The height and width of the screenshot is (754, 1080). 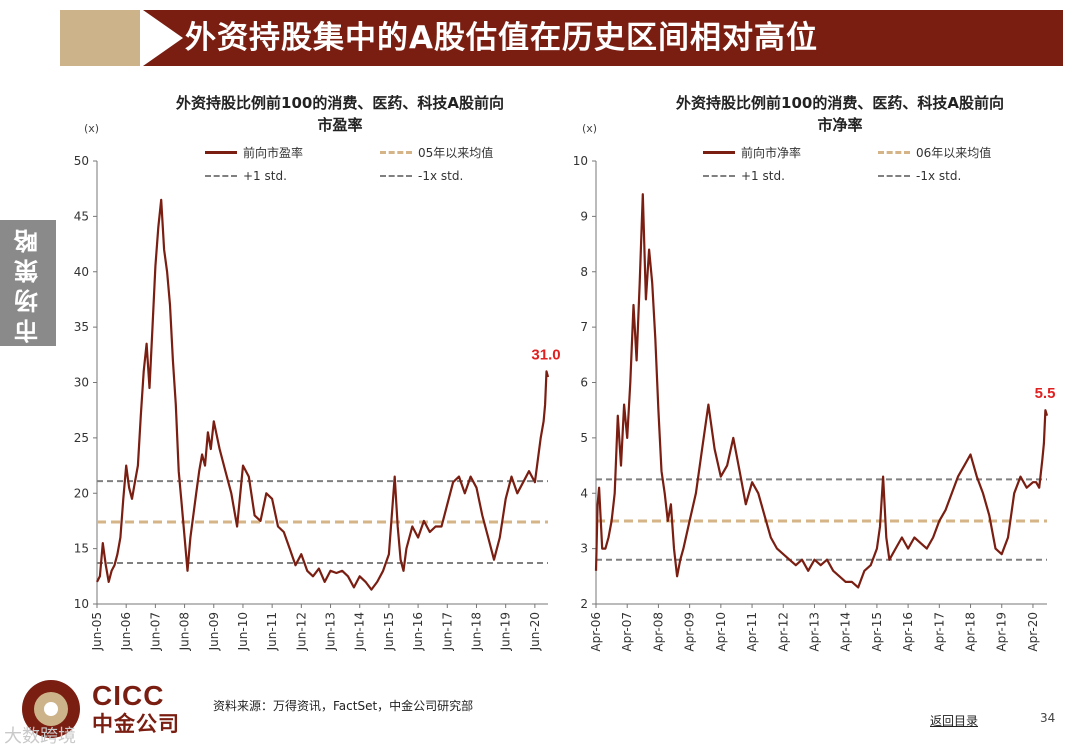 I want to click on x-tick-label: Apr-17, so click(x=939, y=632).